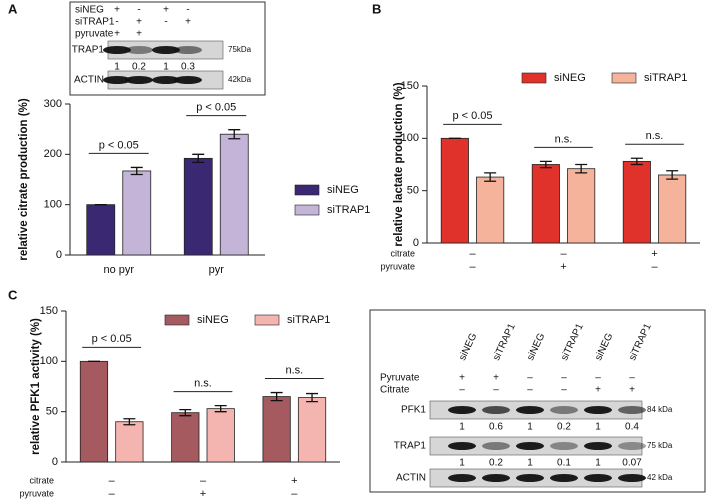 The width and height of the screenshot is (709, 501). What do you see at coordinates (400, 378) in the screenshot?
I see `condition-label: Pyruvate` at bounding box center [400, 378].